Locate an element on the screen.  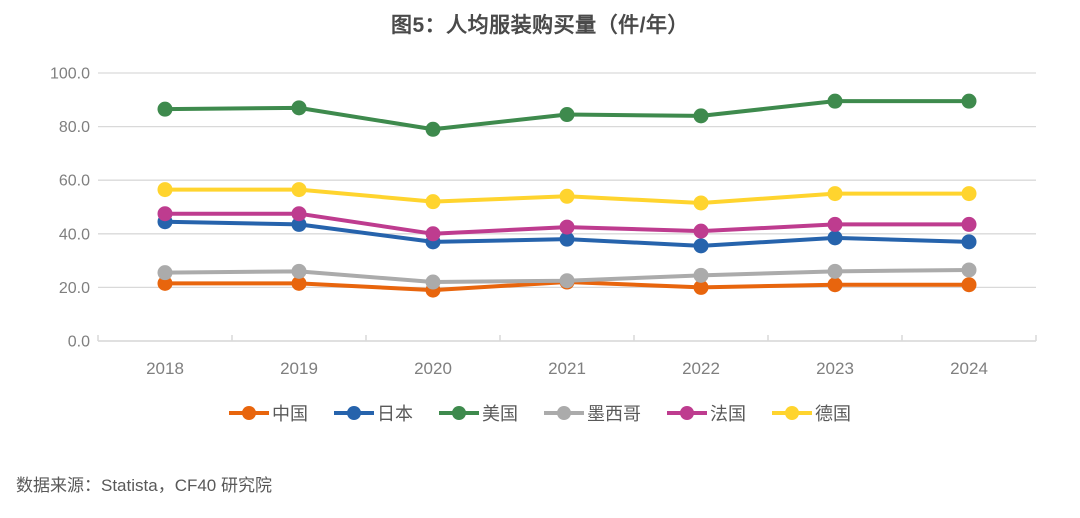
data-point-日本-2023 is located at coordinates (835, 238).